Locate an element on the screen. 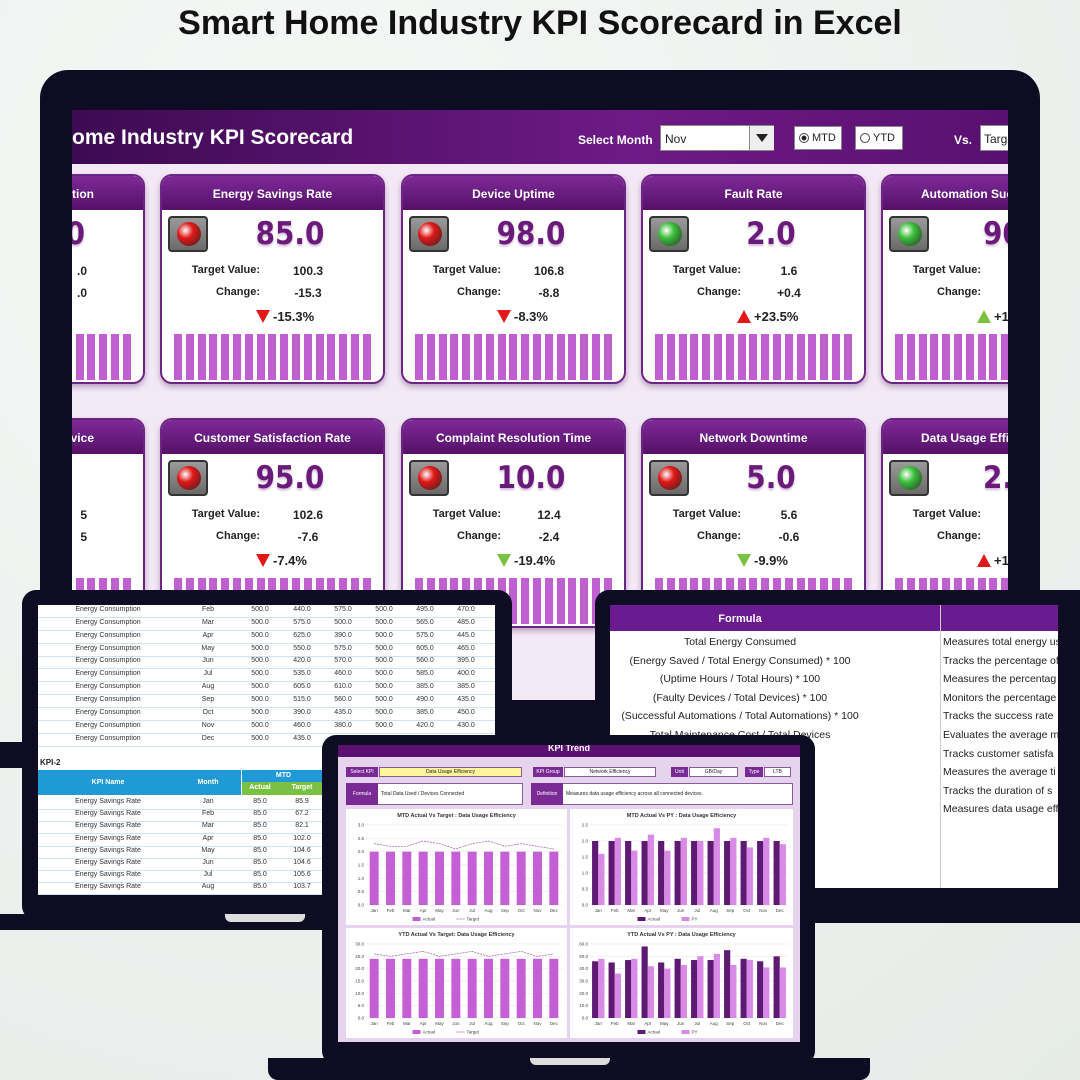 The width and height of the screenshot is (1080, 1080). legend-swatch is located at coordinates (641, 919).